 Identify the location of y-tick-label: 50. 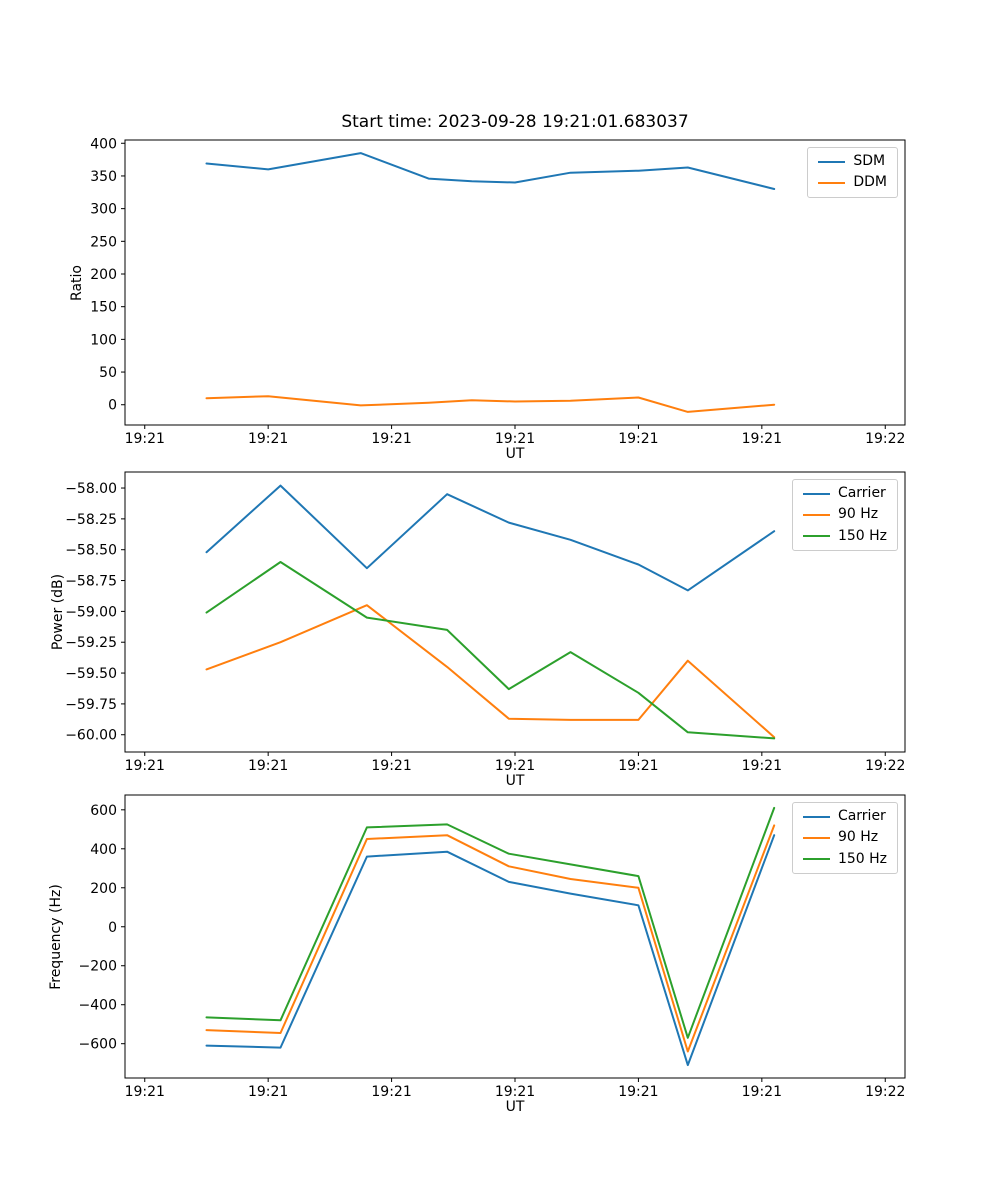
(108, 373).